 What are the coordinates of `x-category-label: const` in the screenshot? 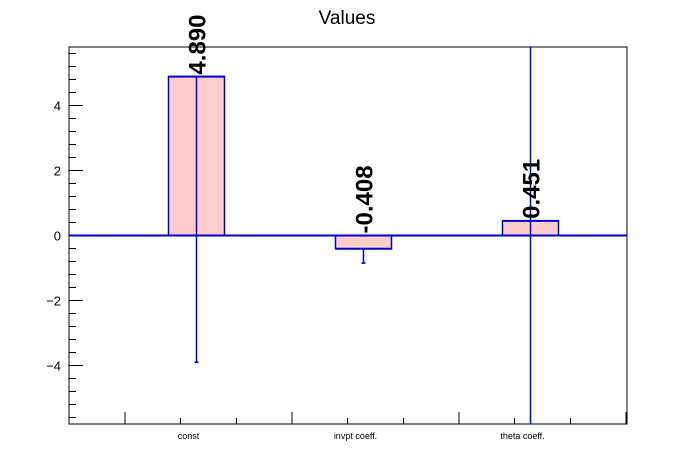 It's located at (189, 436).